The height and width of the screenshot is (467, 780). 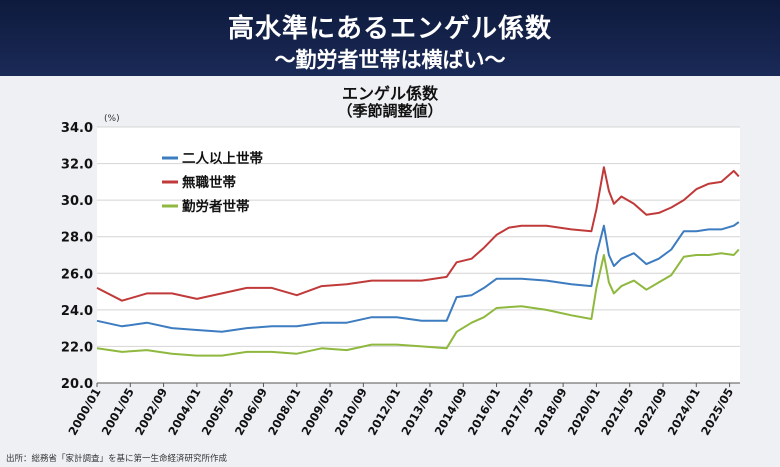 What do you see at coordinates (584, 412) in the screenshot?
I see `x-tick-label: 2020/01` at bounding box center [584, 412].